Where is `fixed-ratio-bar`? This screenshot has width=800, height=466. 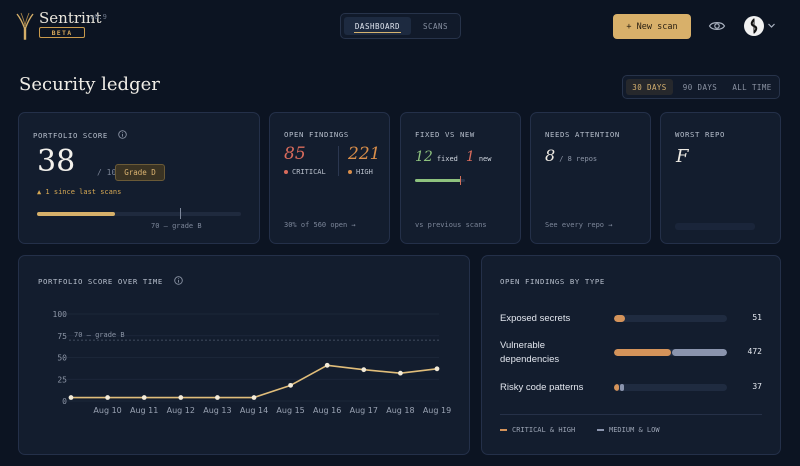
fixed-ratio-bar is located at coordinates (440, 180).